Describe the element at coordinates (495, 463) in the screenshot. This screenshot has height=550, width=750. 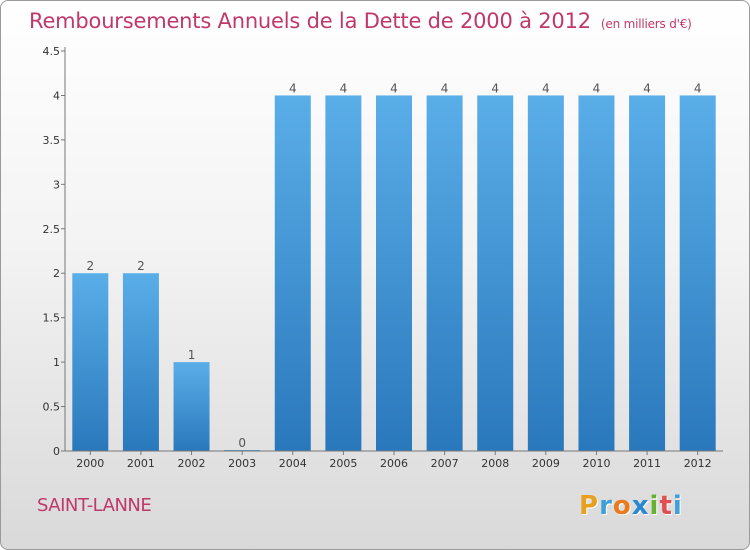
I see `x-tick-label-2008: 2008` at that location.